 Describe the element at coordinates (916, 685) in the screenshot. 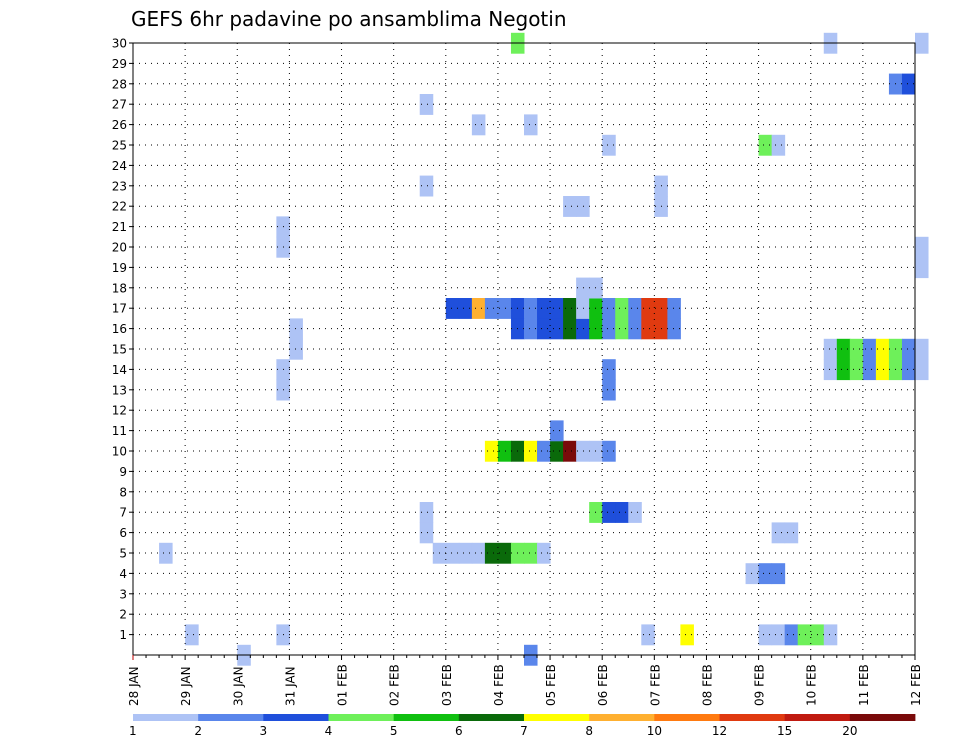

I see `x-tick-label: 12 FEB` at that location.